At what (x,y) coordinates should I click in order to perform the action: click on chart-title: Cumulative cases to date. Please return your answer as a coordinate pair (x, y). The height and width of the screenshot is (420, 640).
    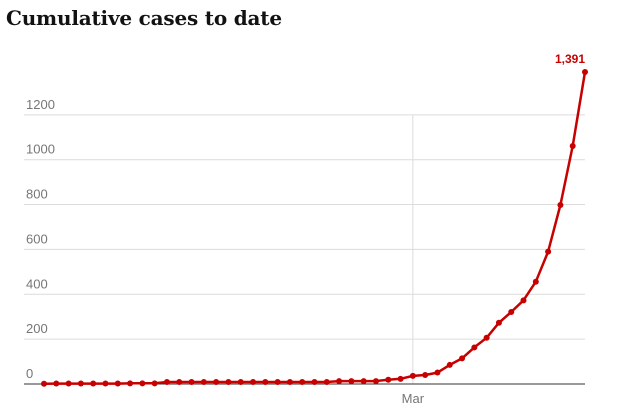
    Looking at the image, I should click on (144, 18).